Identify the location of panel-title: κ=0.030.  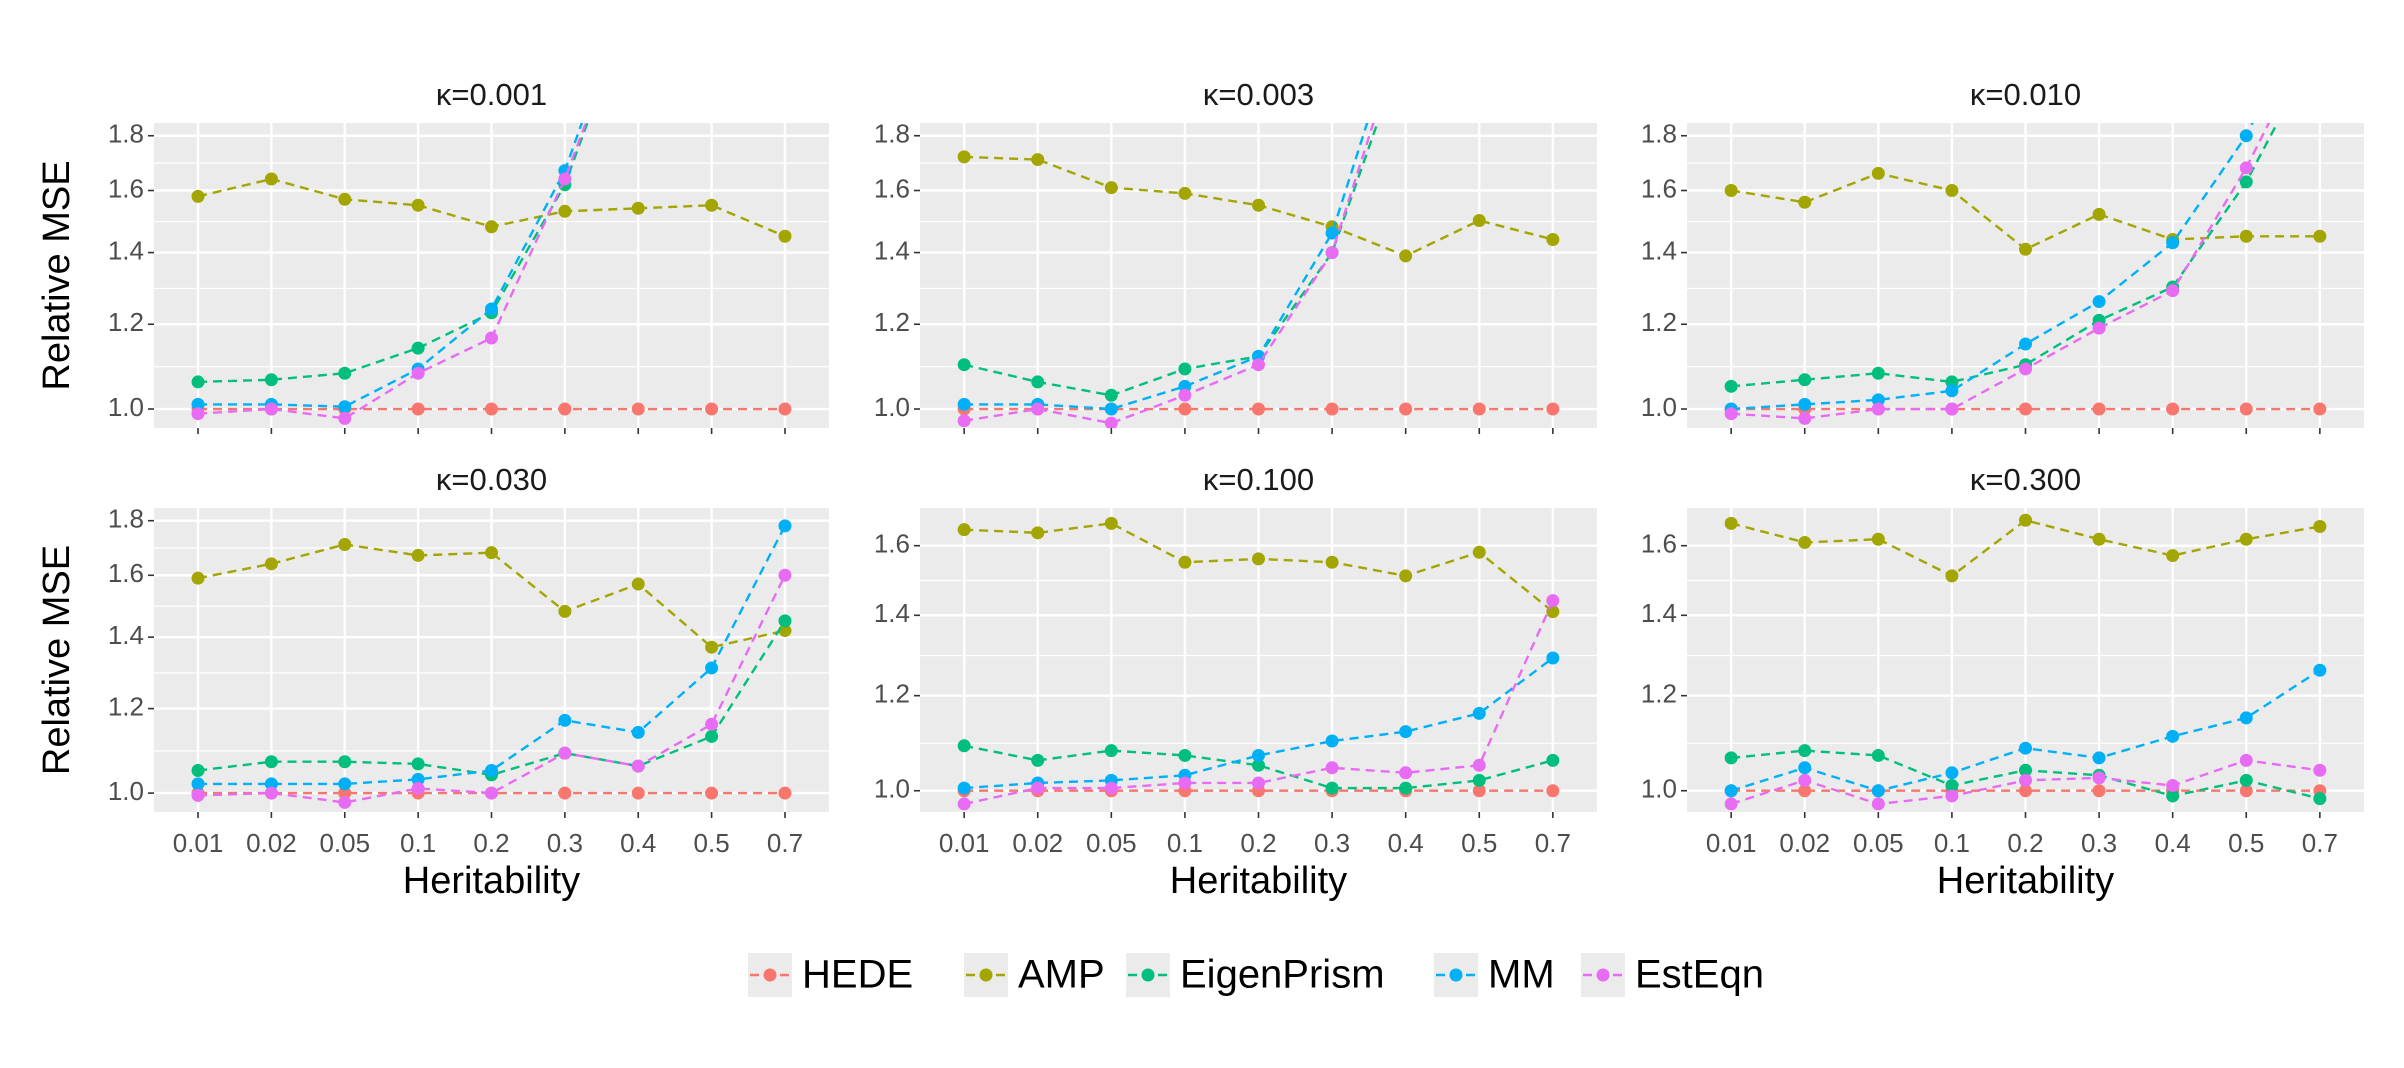
(491, 479).